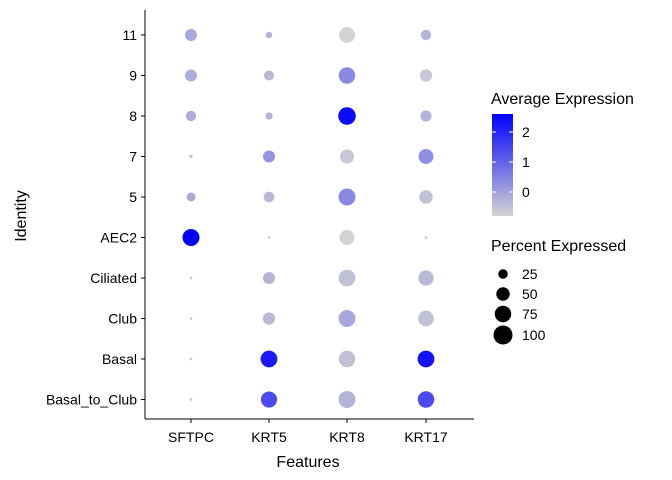 This screenshot has height=480, width=672. I want to click on size-legend-label: 25, so click(530, 274).